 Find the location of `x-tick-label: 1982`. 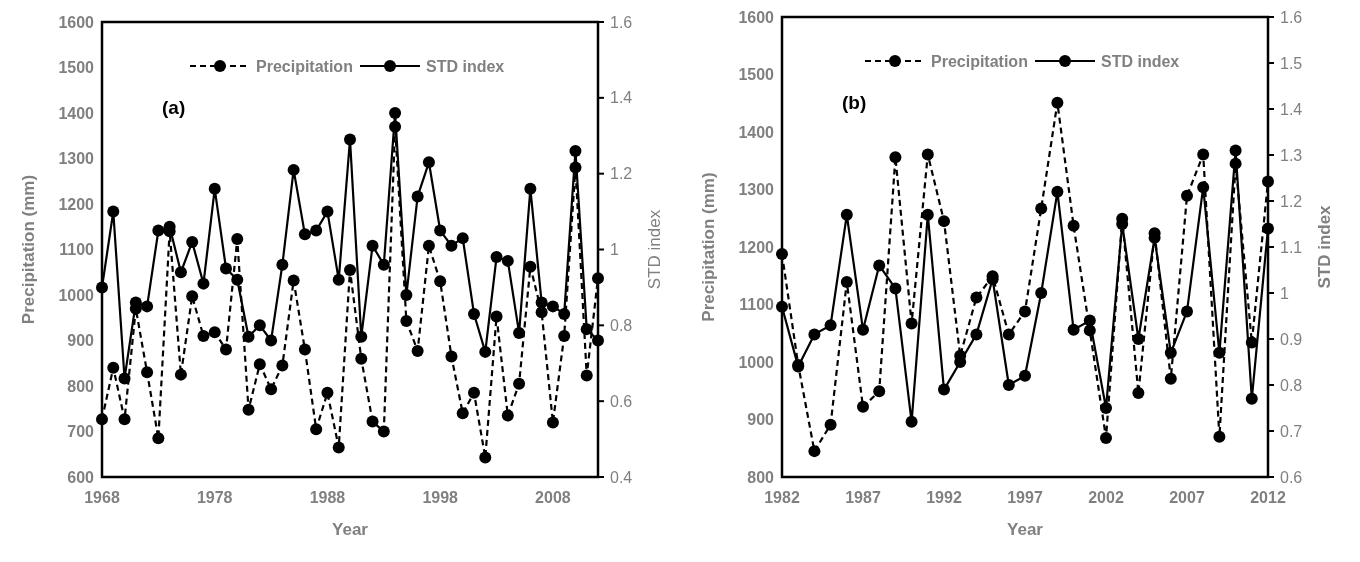

x-tick-label: 1982 is located at coordinates (782, 497).